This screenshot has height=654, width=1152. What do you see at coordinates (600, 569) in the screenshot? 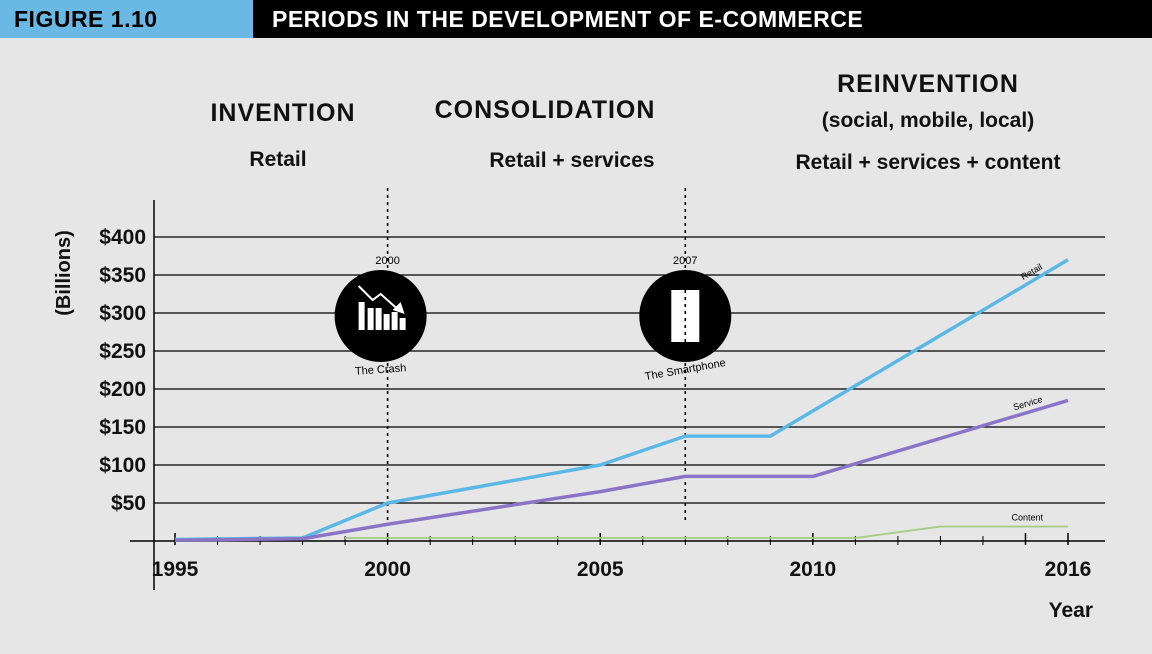
I see `x-tick-label: 2005` at bounding box center [600, 569].